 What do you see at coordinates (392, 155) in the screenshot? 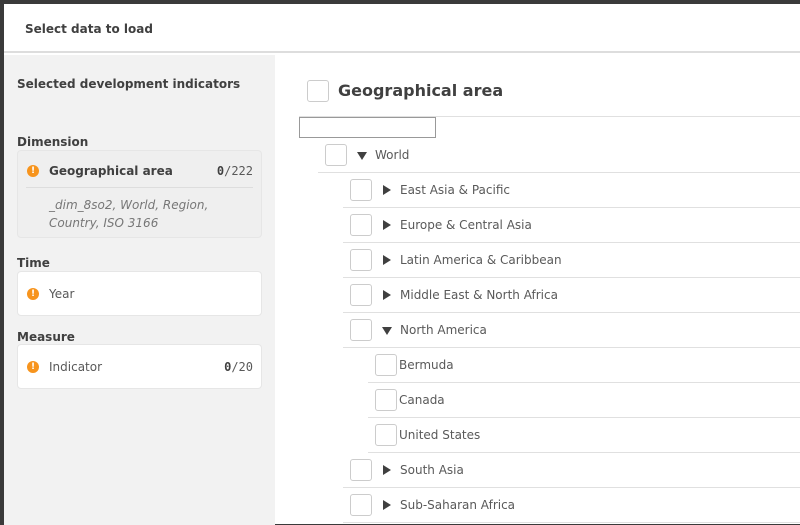
I see `row-label: World` at bounding box center [392, 155].